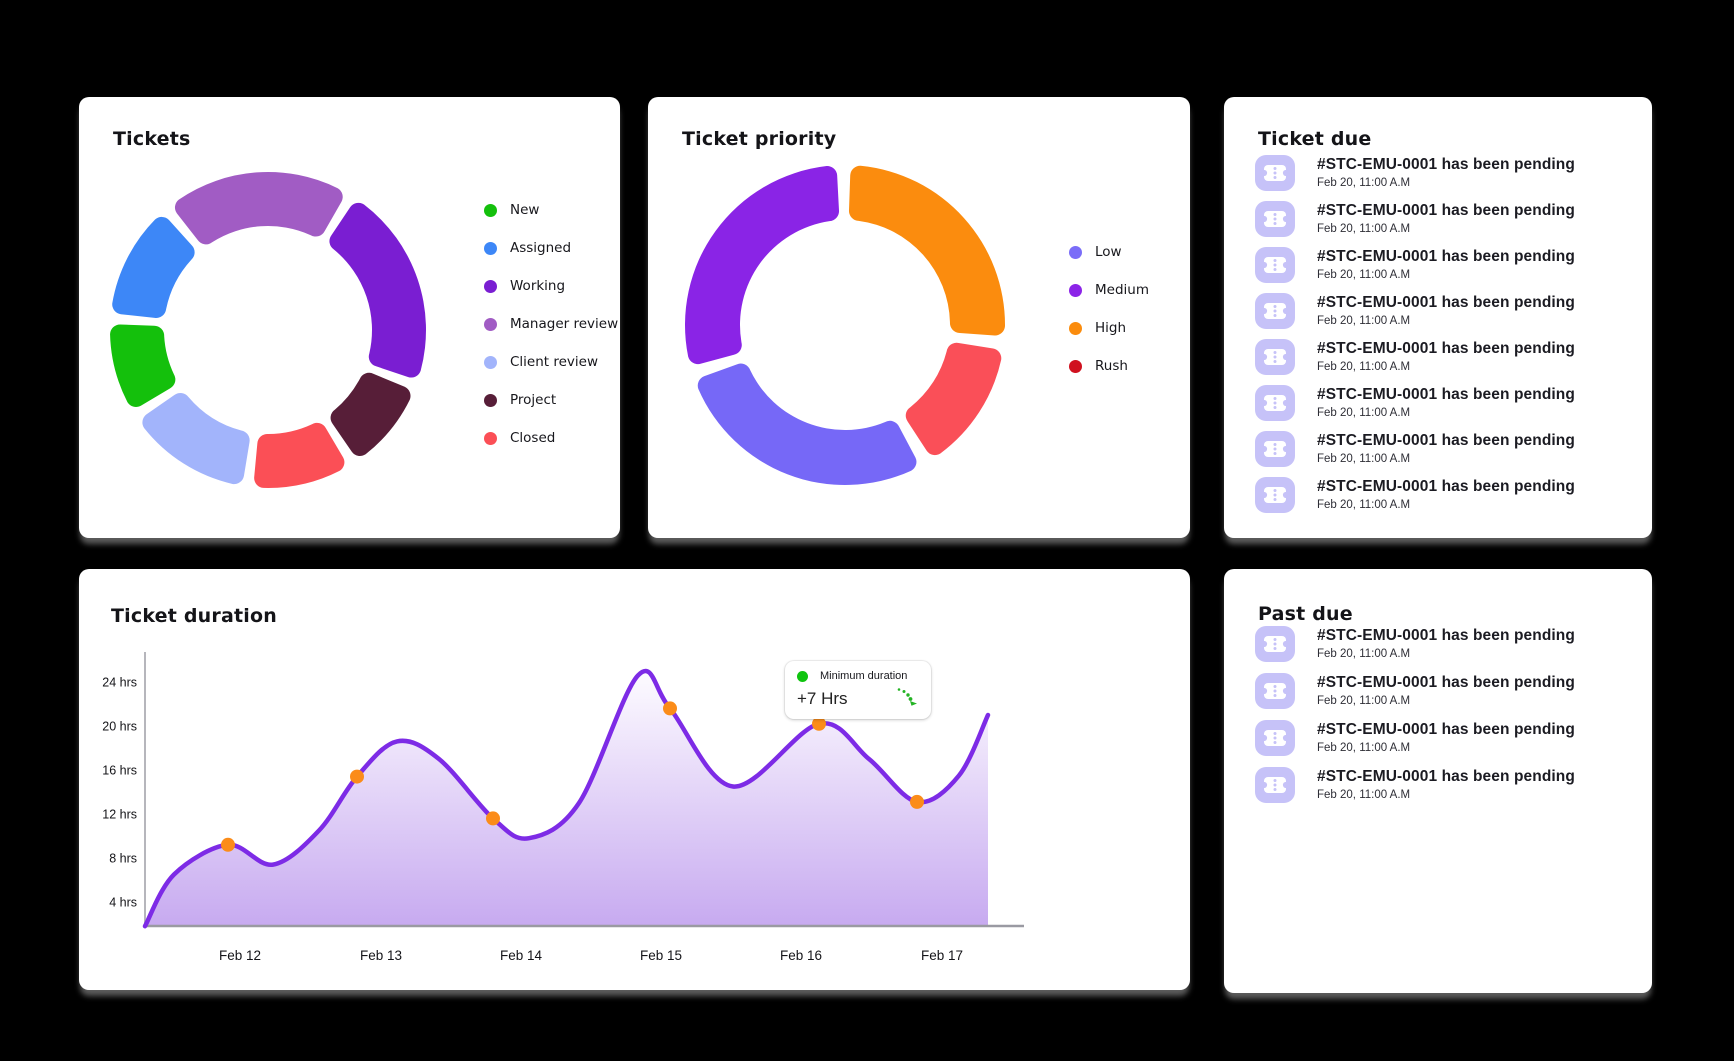 The height and width of the screenshot is (1061, 1734). What do you see at coordinates (119, 815) in the screenshot?
I see `svg-text: 12 hrs` at bounding box center [119, 815].